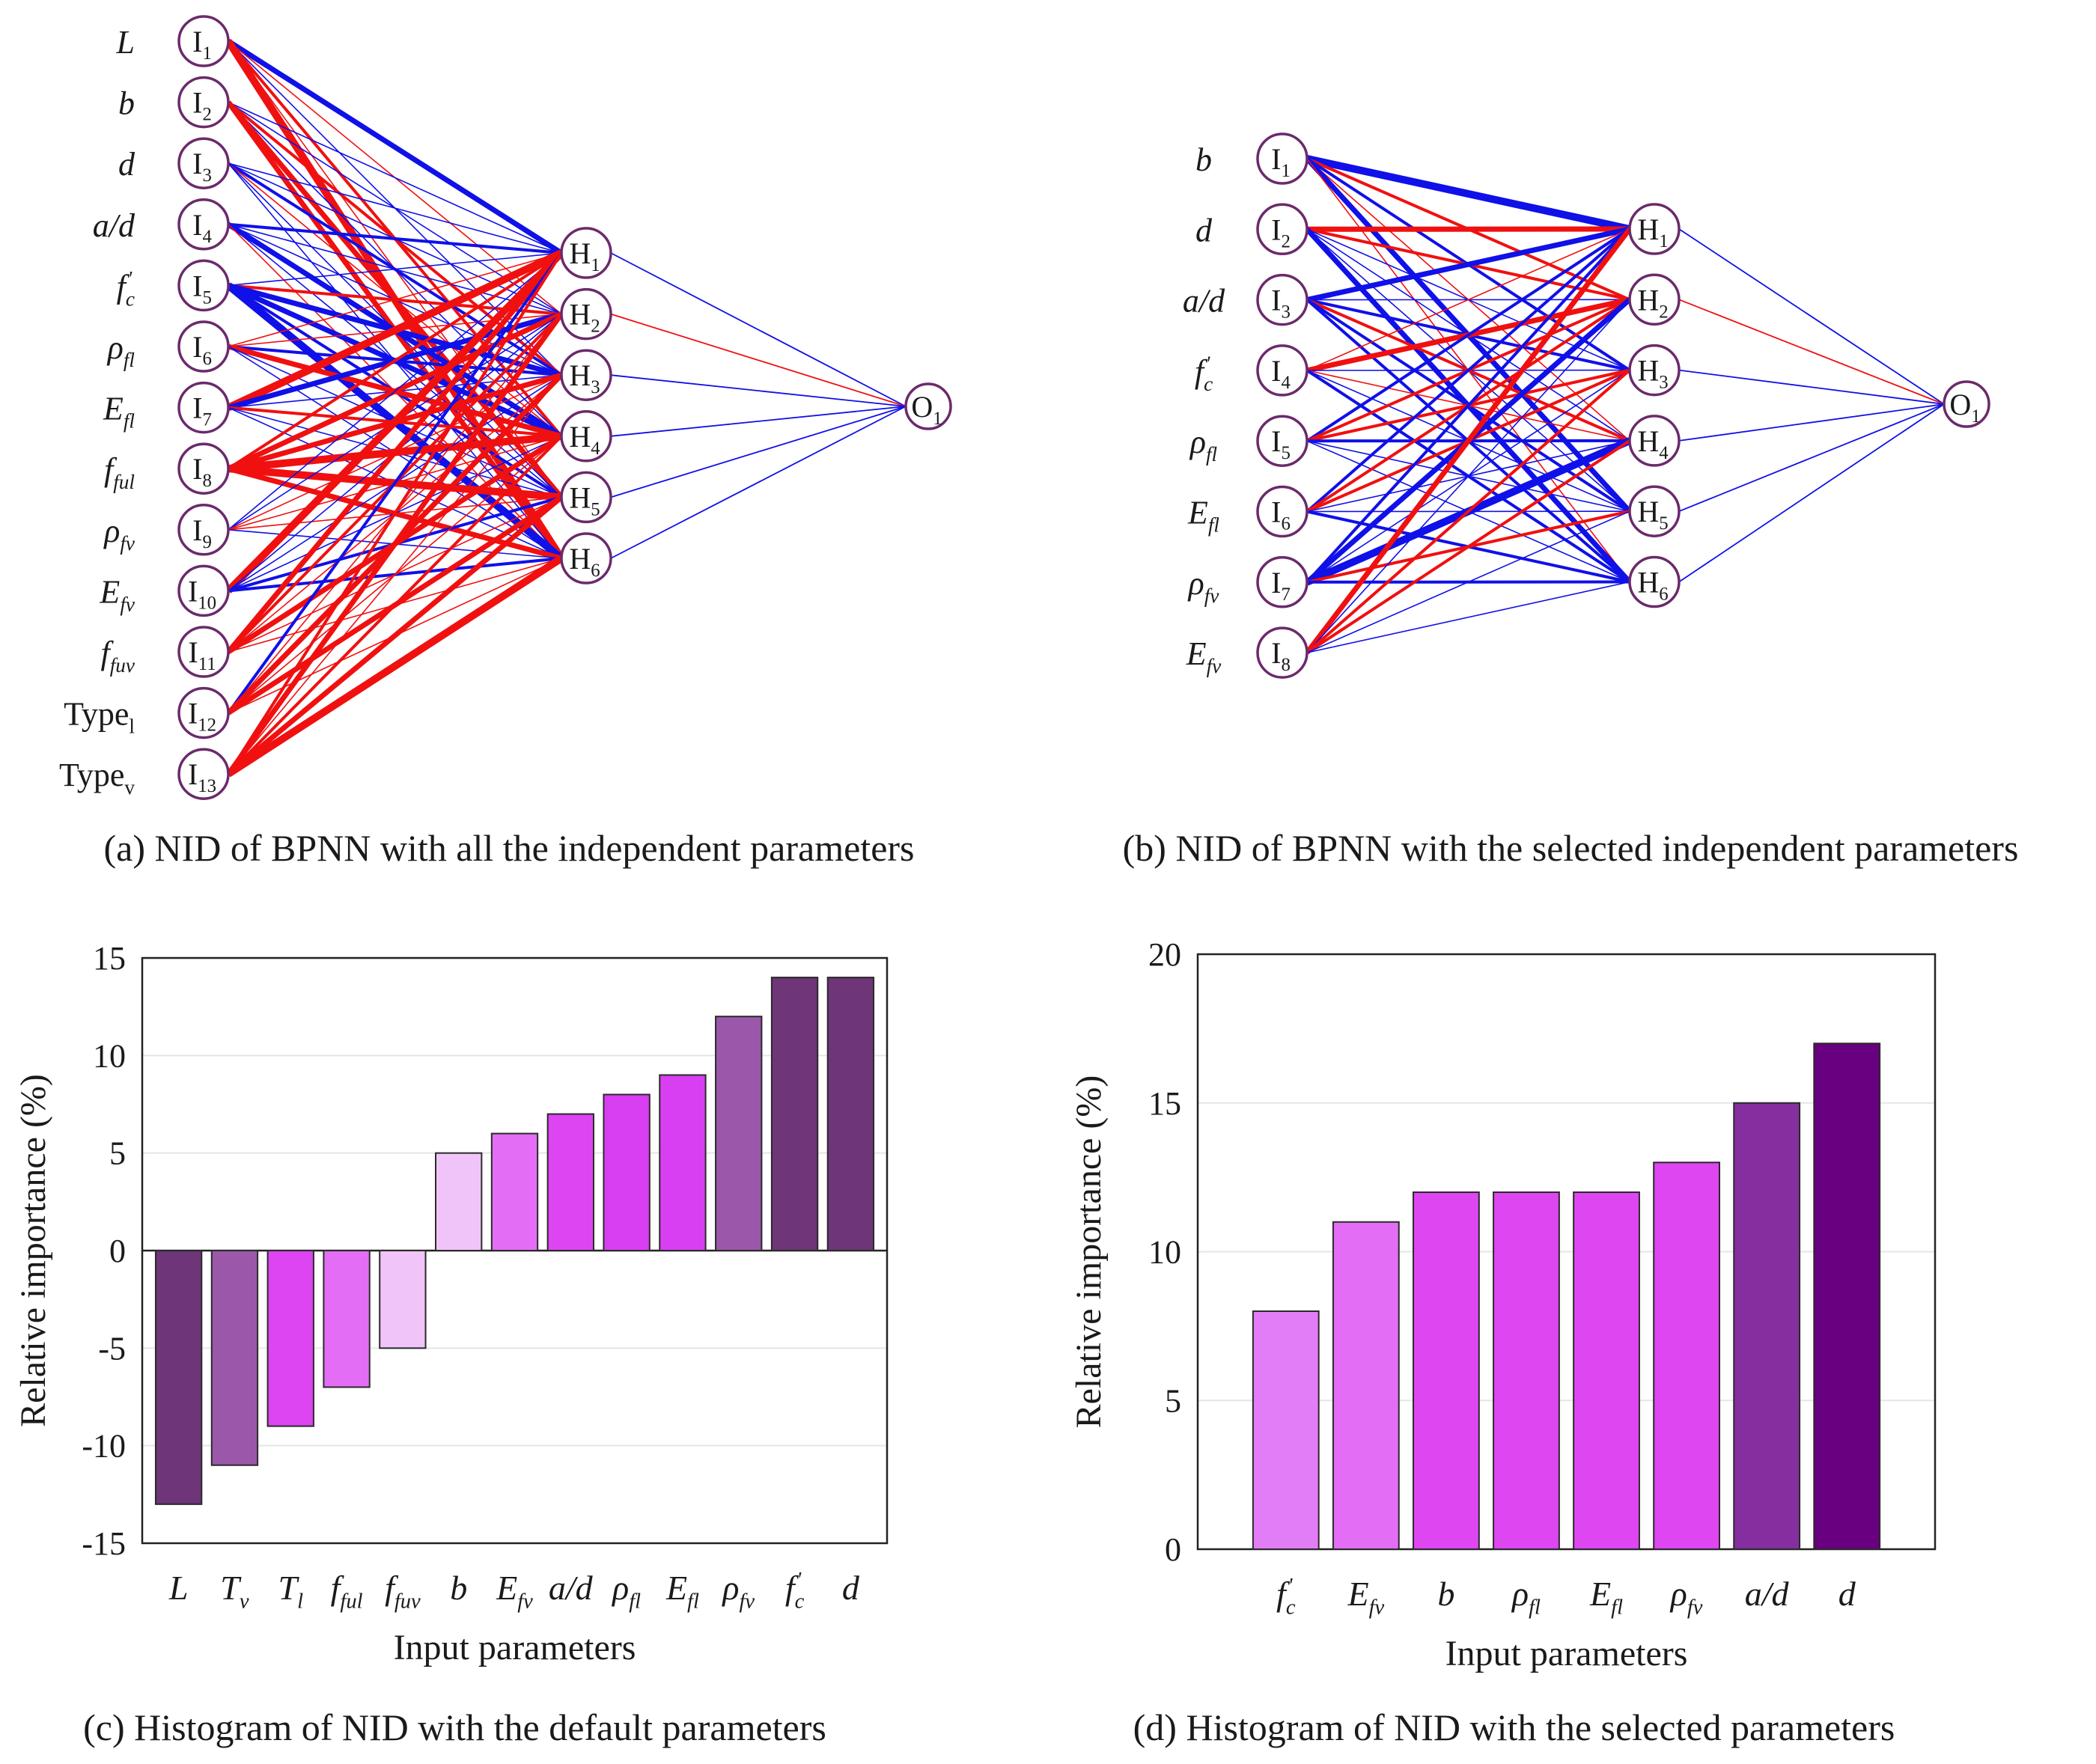  Describe the element at coordinates (117, 656) in the screenshot. I see `input-label-11: ffuv` at that location.